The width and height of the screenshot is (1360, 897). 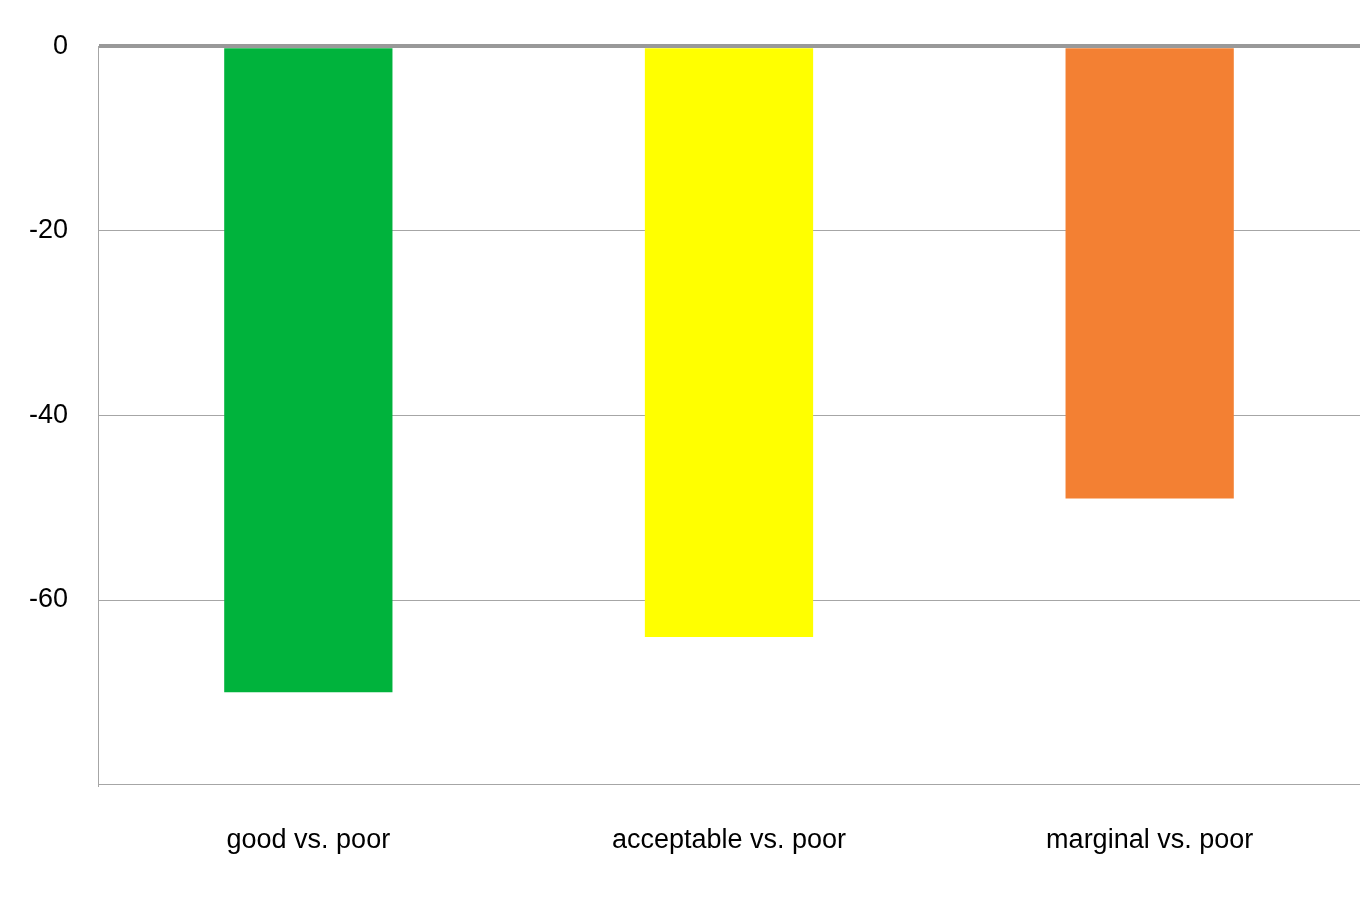 What do you see at coordinates (1150, 839) in the screenshot?
I see `x-tick-label: marginal vs. poor` at bounding box center [1150, 839].